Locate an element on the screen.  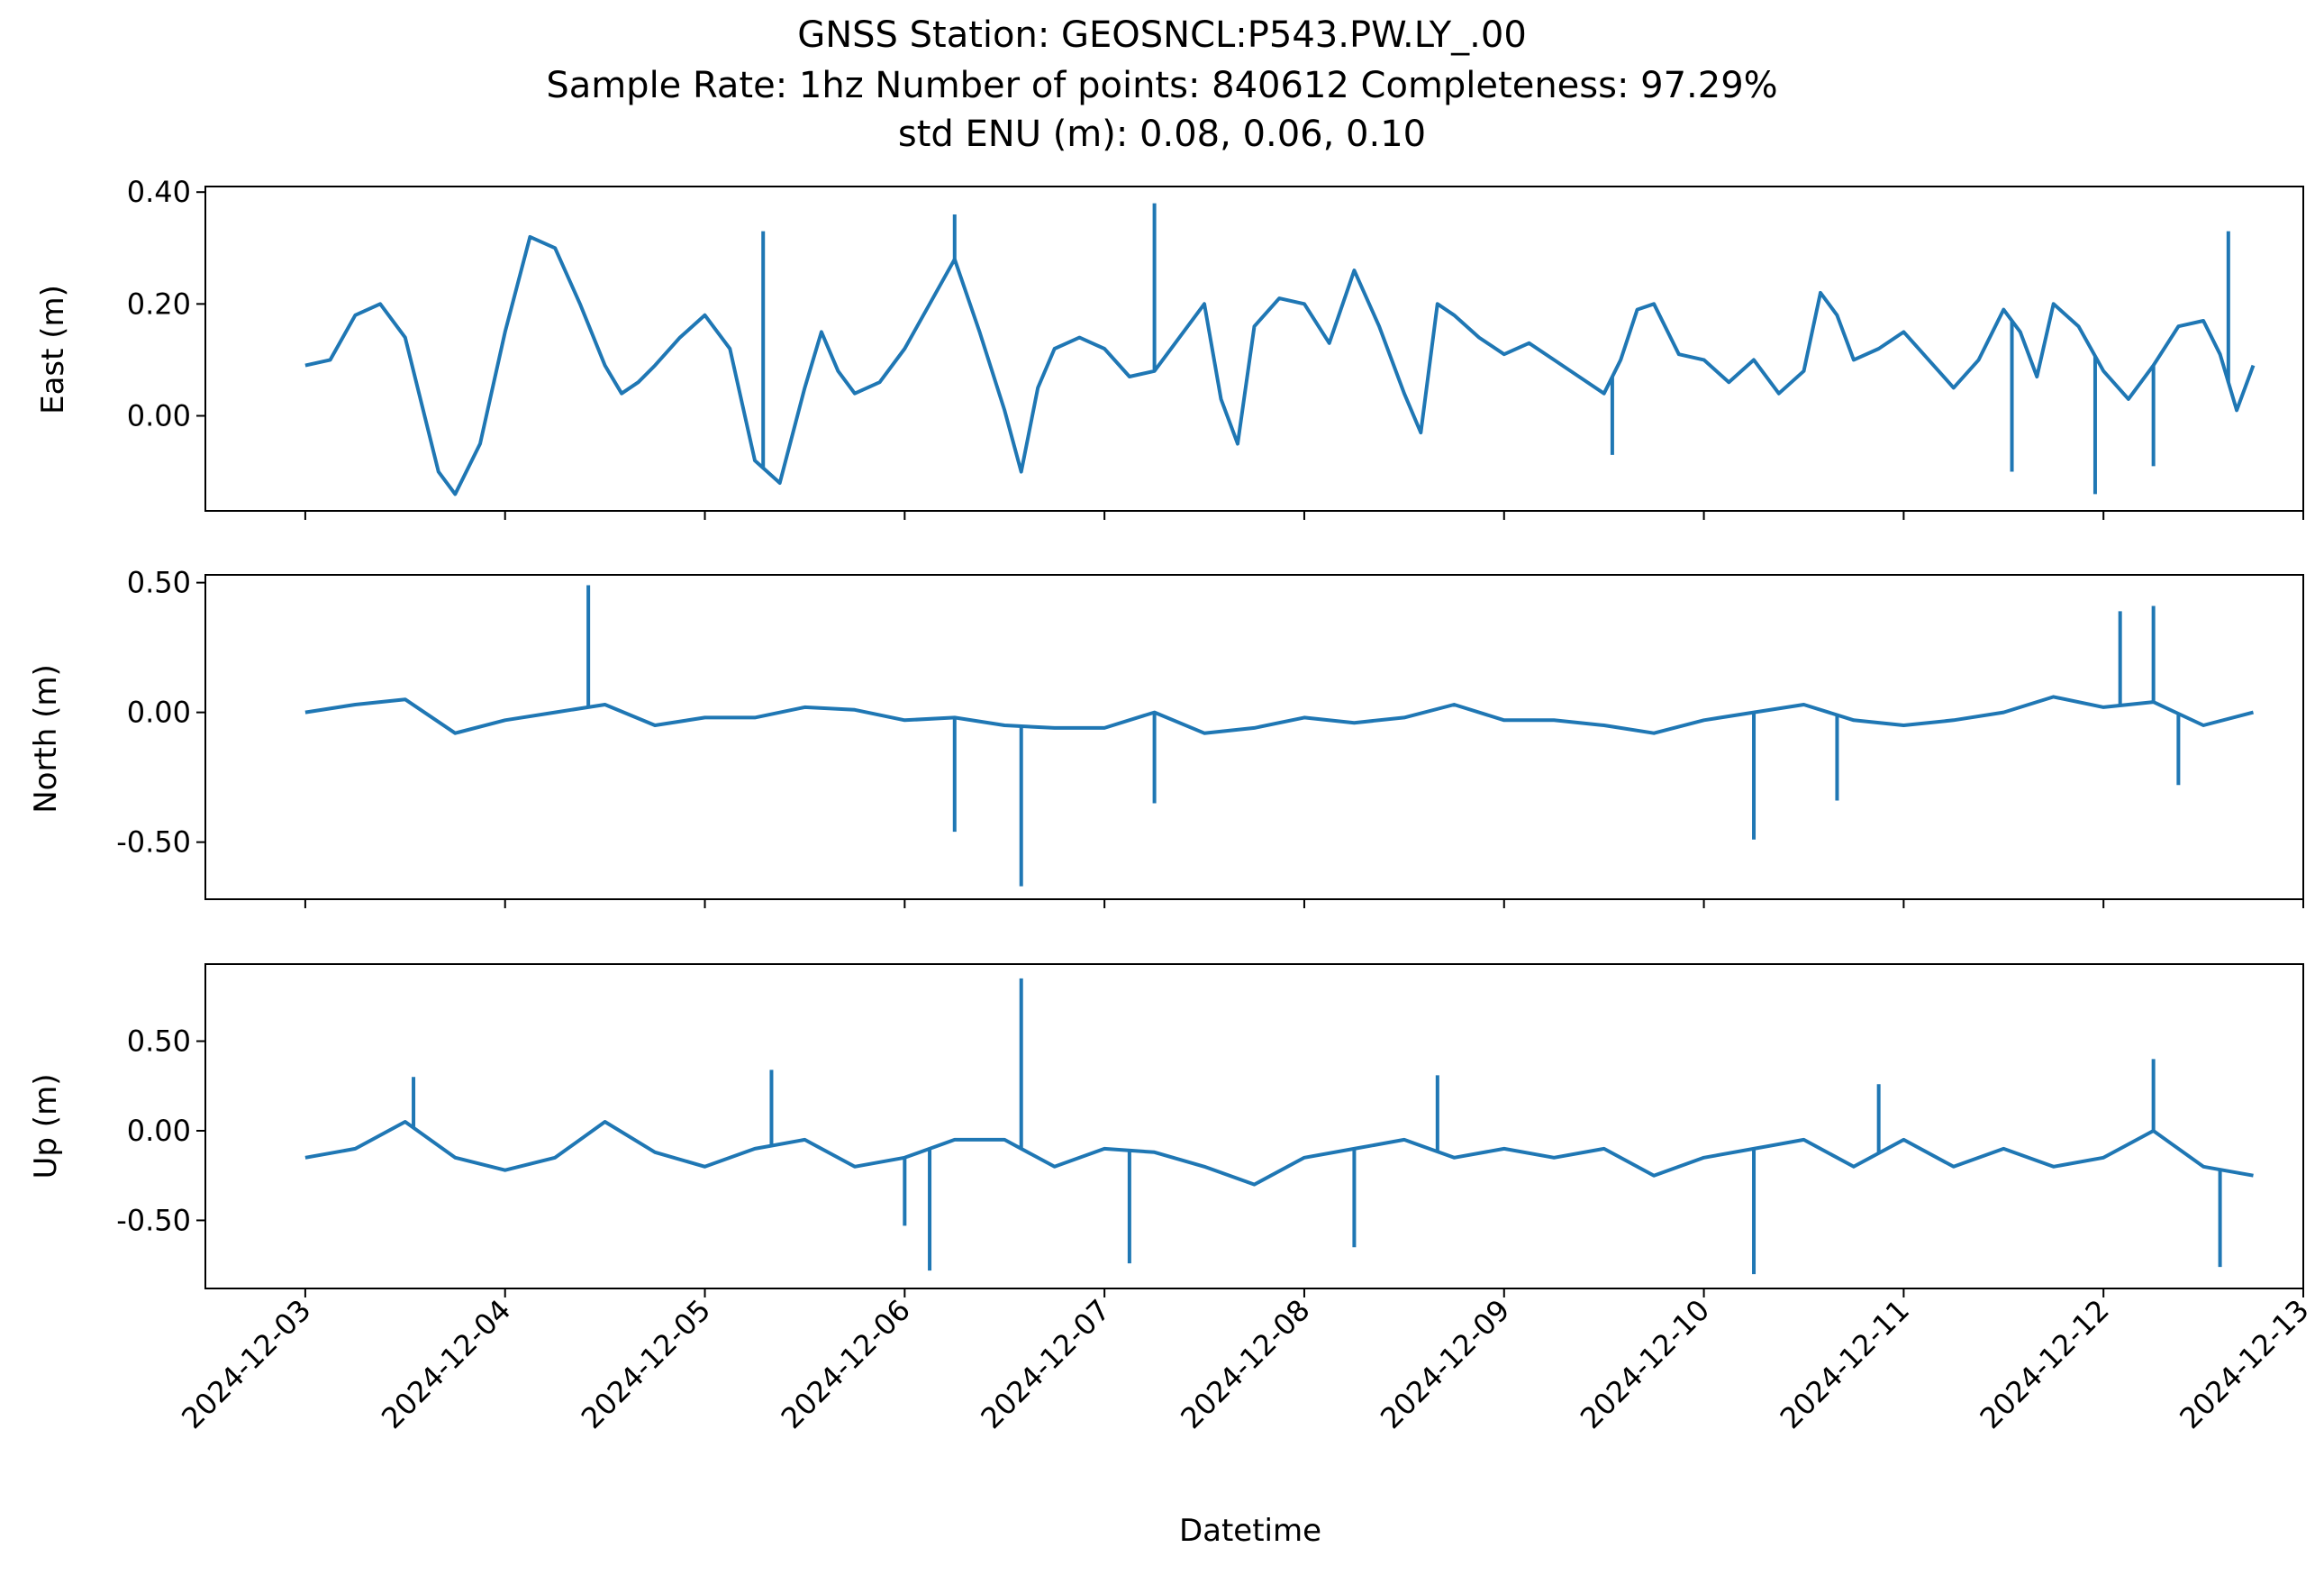
y-tick-label: 0.20 is located at coordinates (159, 304).